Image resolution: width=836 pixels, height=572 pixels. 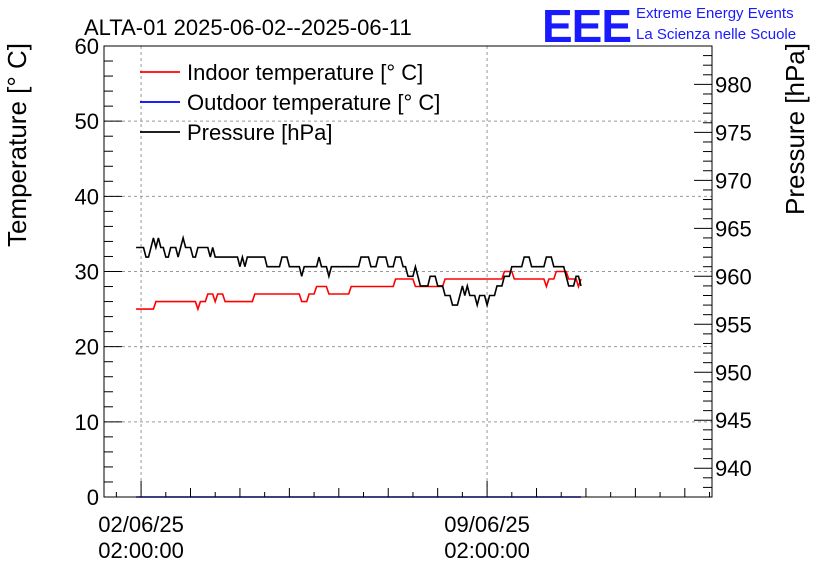 I want to click on y-left-tick-label: 50, so click(x=87, y=121).